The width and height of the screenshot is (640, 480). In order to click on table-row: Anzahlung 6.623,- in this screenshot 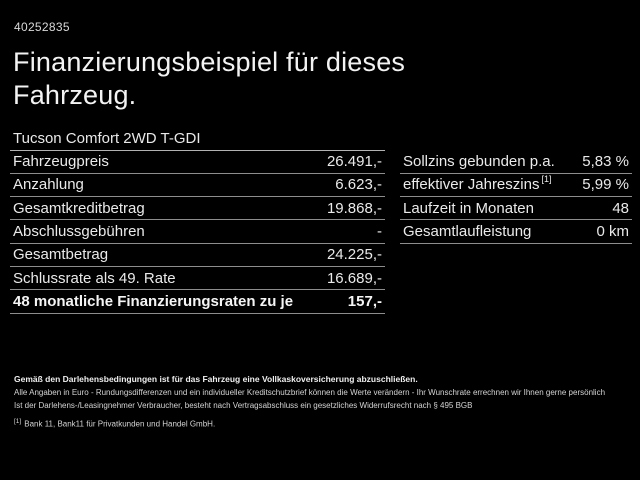, I will do `click(197, 186)`.